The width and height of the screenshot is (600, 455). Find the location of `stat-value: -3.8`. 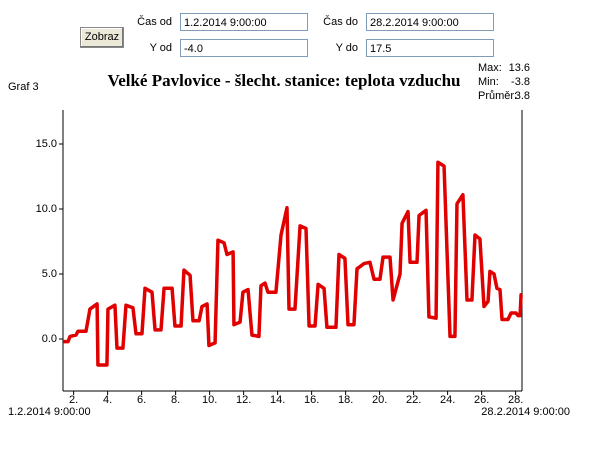

stat-value: -3.8 is located at coordinates (520, 82).